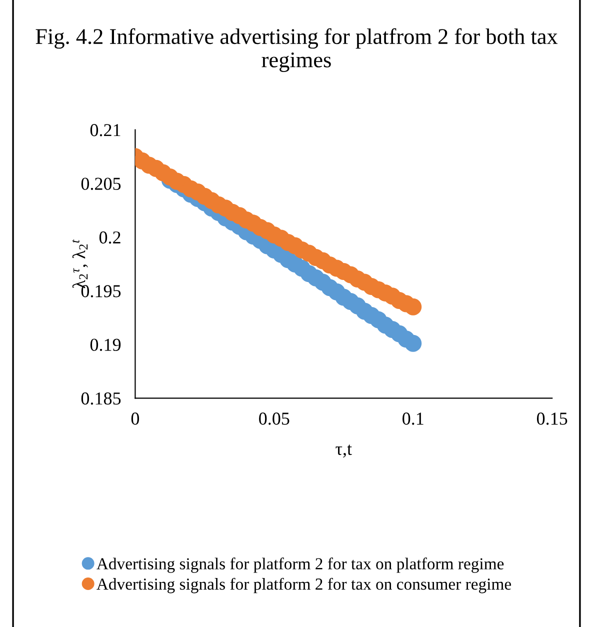 The height and width of the screenshot is (627, 593). Describe the element at coordinates (105, 344) in the screenshot. I see `y-tick-label: 0.19` at that location.